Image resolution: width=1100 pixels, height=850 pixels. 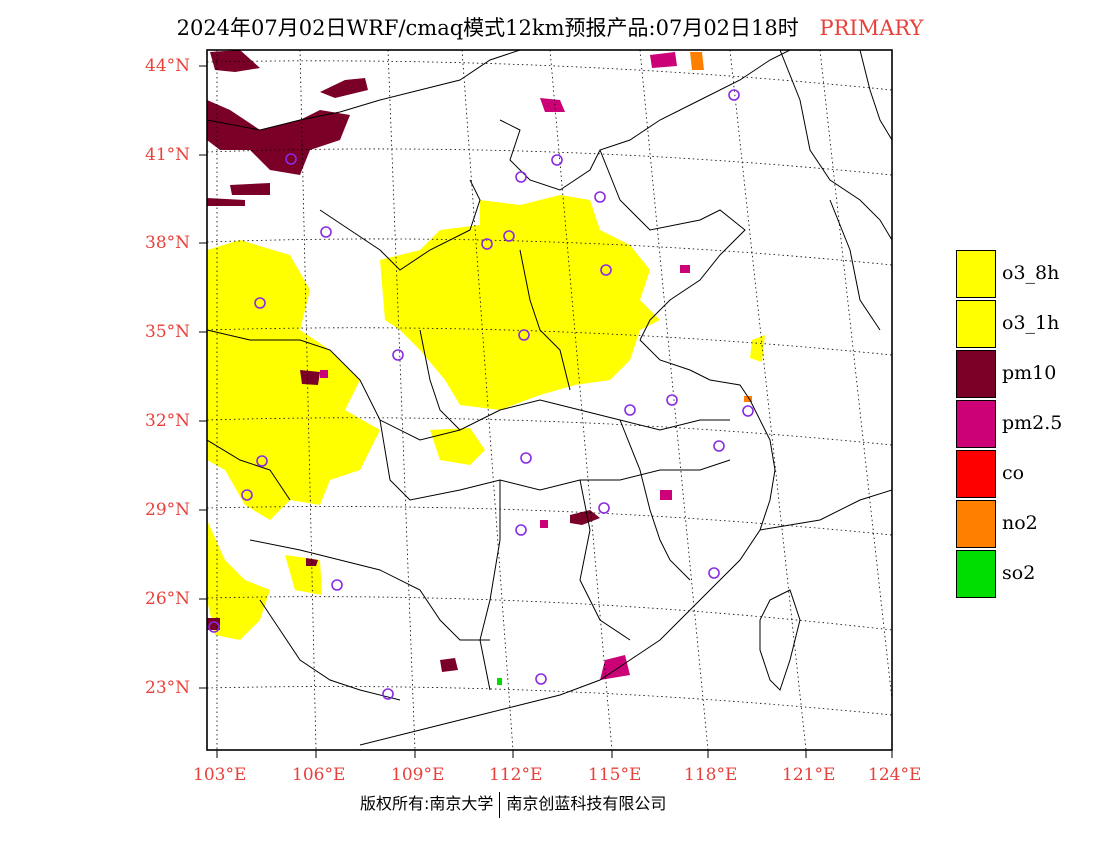 What do you see at coordinates (976, 424) in the screenshot?
I see `legend-swatch-pm25` at bounding box center [976, 424].